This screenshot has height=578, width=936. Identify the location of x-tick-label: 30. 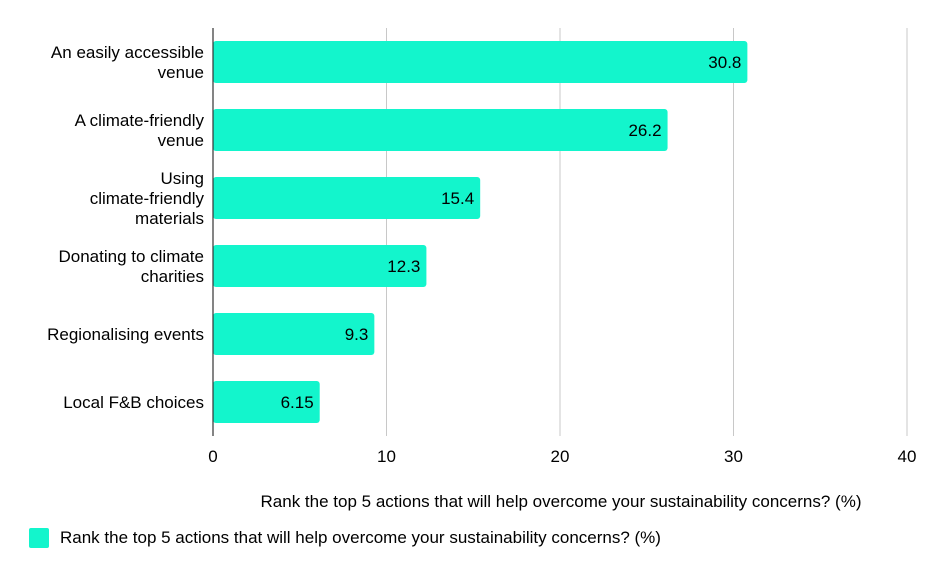
(733, 456).